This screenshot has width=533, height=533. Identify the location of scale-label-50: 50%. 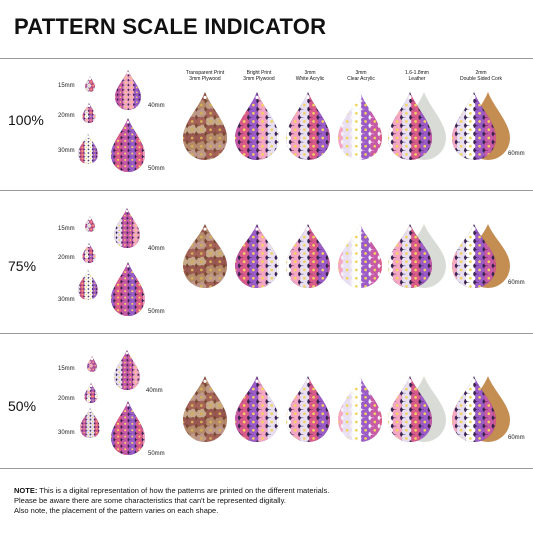
(22, 406).